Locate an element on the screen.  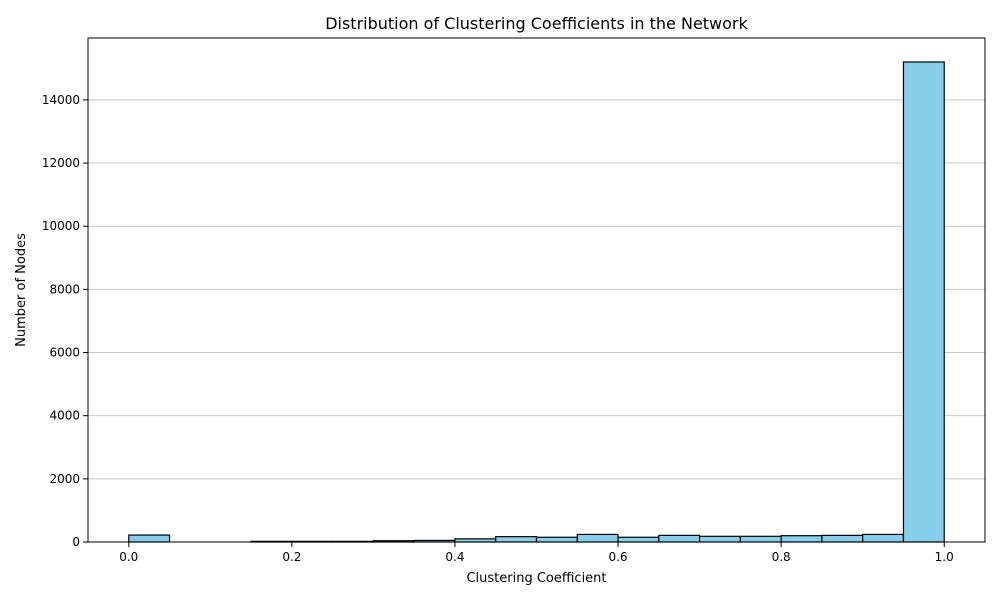
x-tick-label: 1.0 is located at coordinates (944, 557).